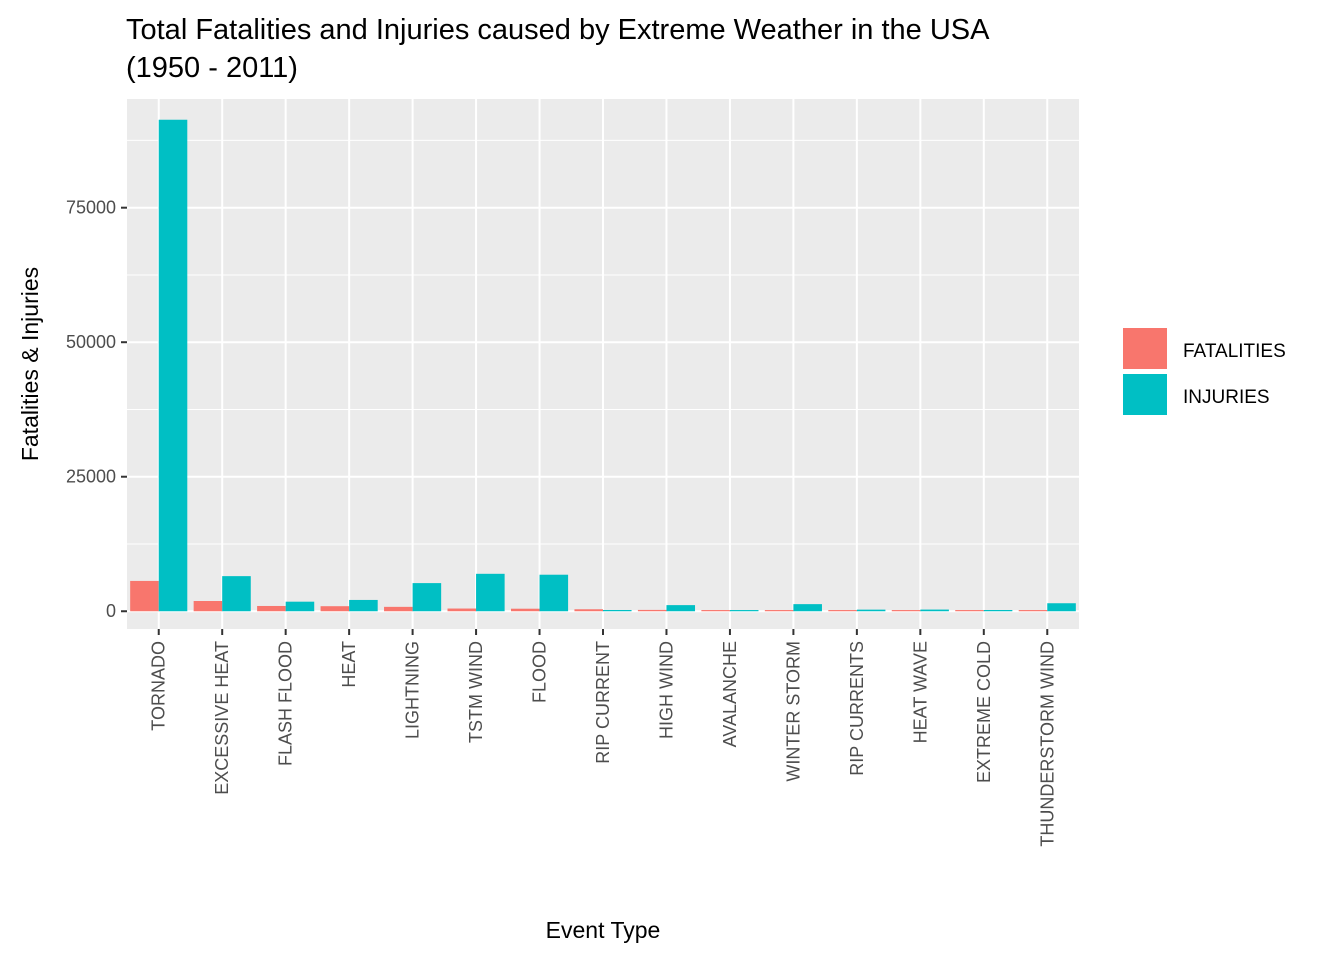  Describe the element at coordinates (969, 611) in the screenshot. I see `bar-fatalities-extreme-cold` at that location.